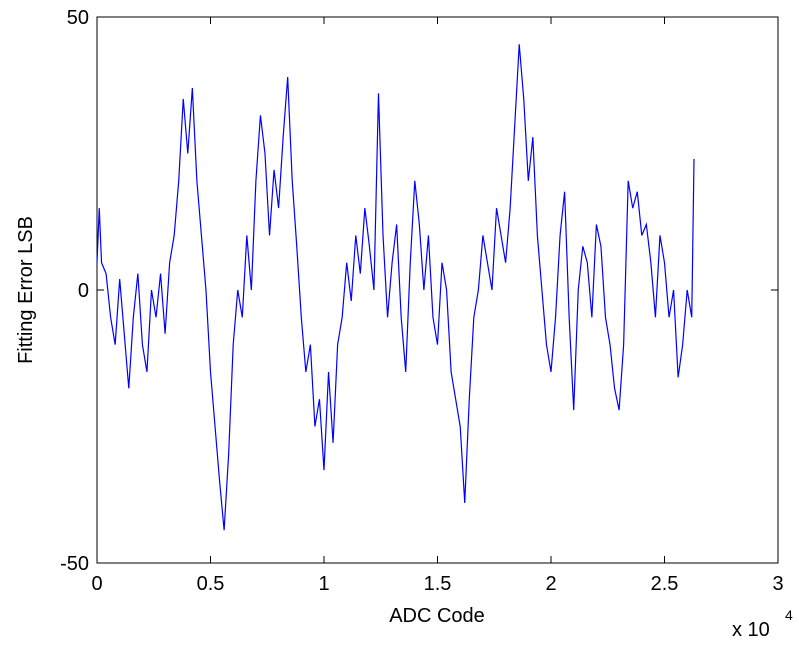  What do you see at coordinates (751, 630) in the screenshot?
I see `x-multiplier: x 10` at bounding box center [751, 630].